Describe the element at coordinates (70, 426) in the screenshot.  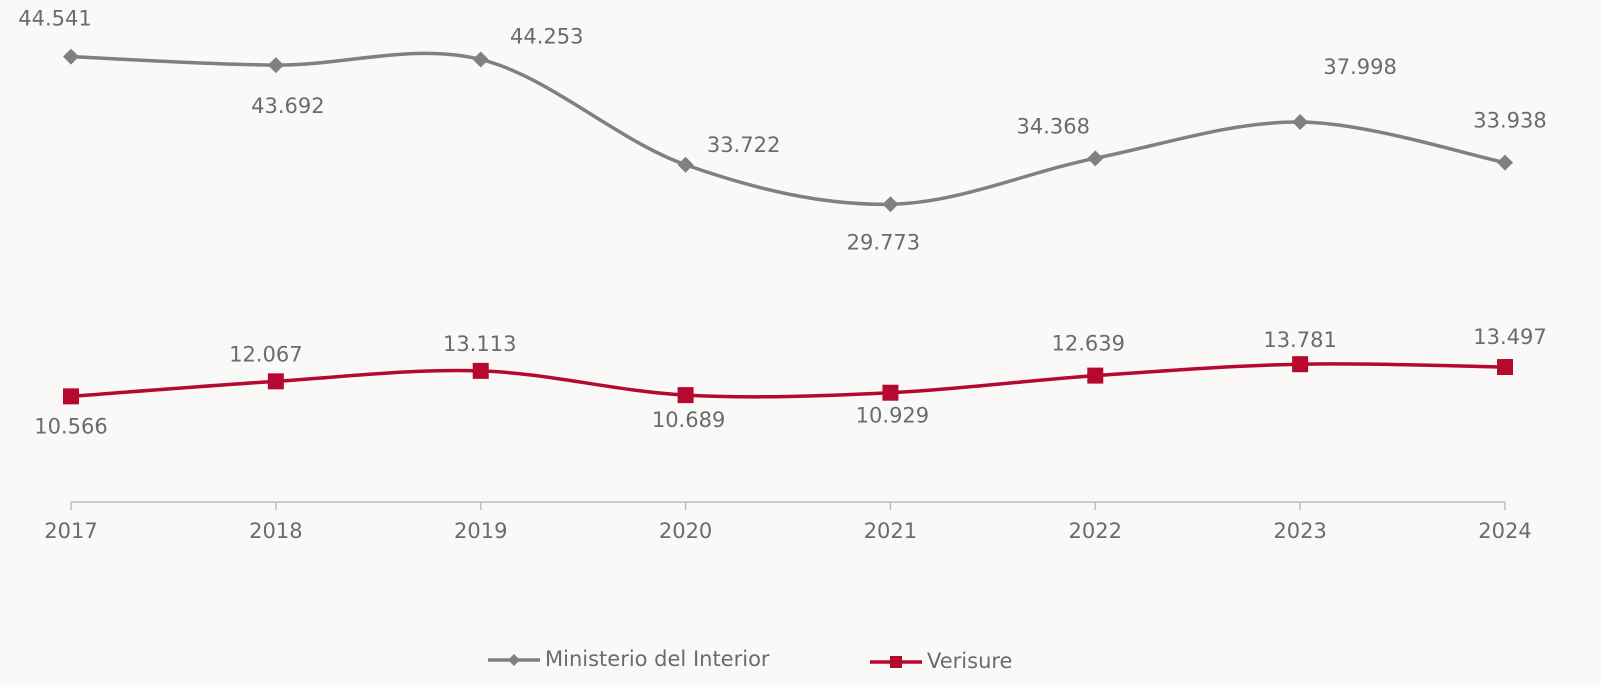
I see `data-label: 10.566` at that location.